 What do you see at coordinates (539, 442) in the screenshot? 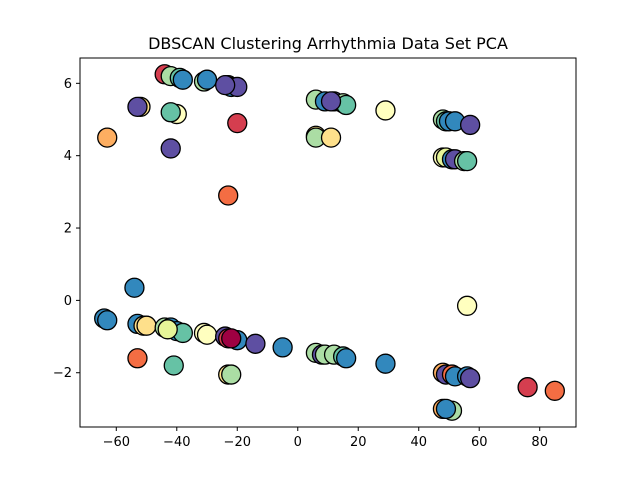
I see `x-tick-label: 80` at bounding box center [539, 442].